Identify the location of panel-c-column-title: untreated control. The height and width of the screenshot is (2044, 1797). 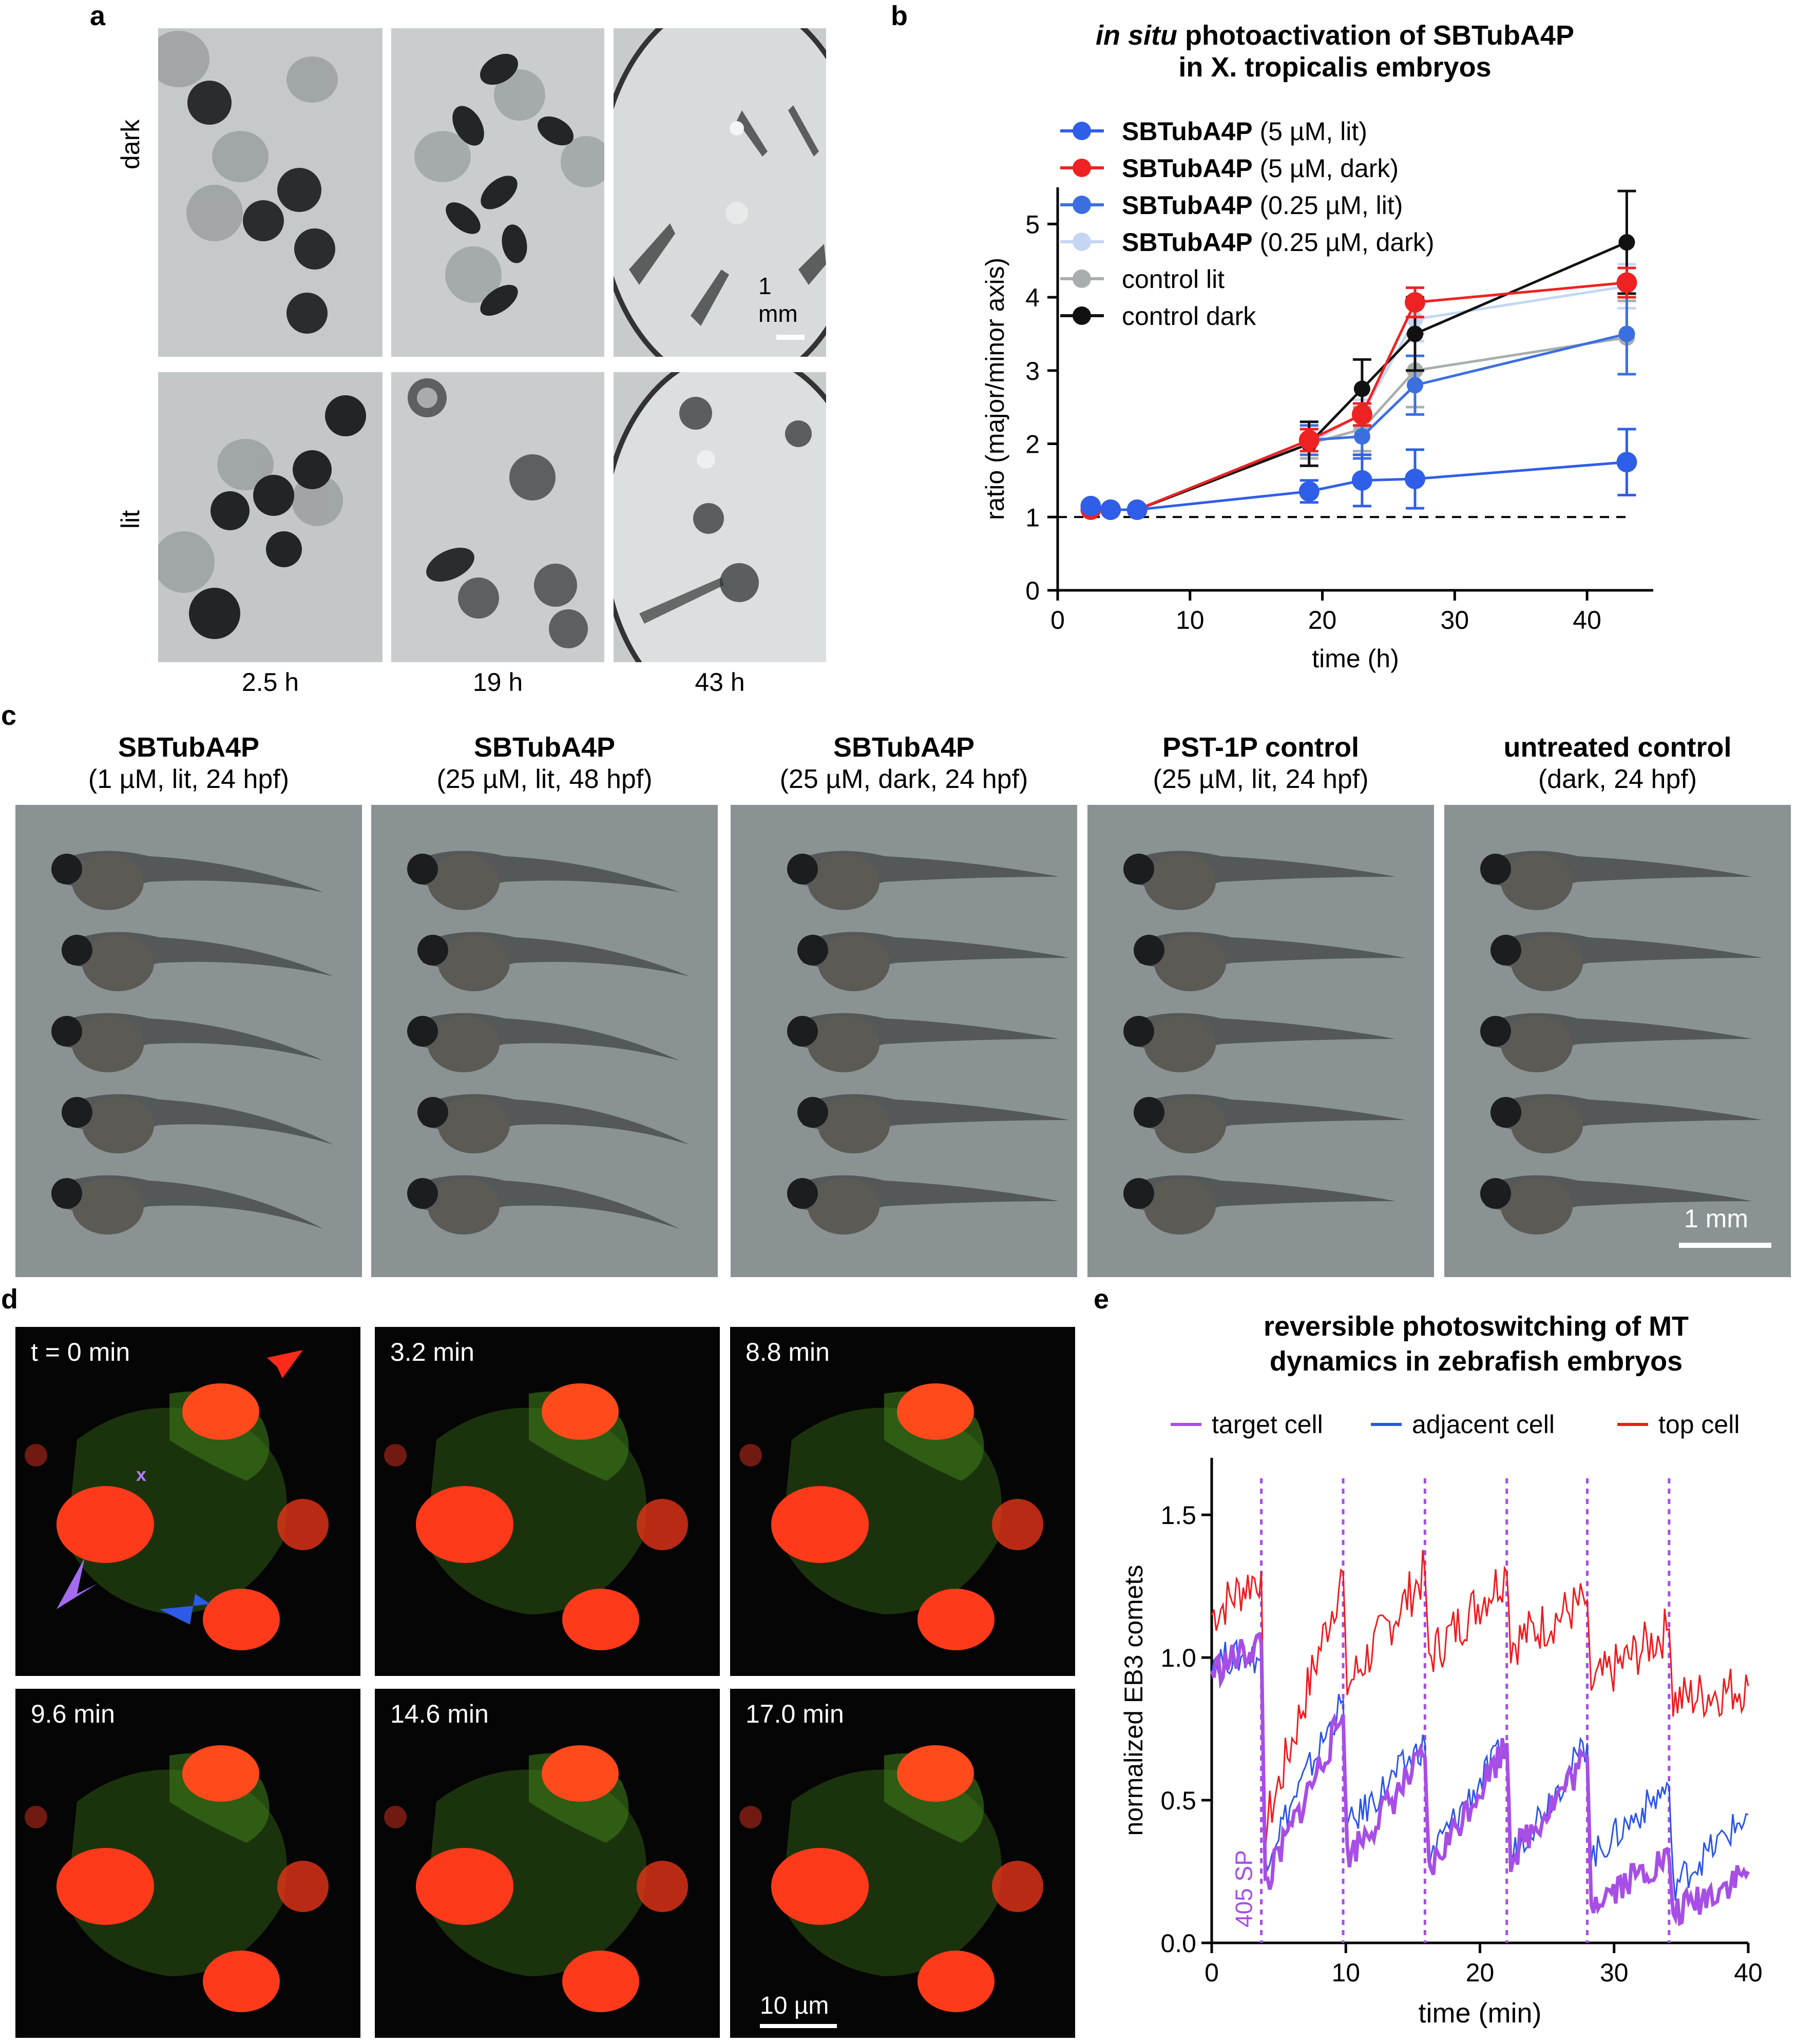
(1617, 747).